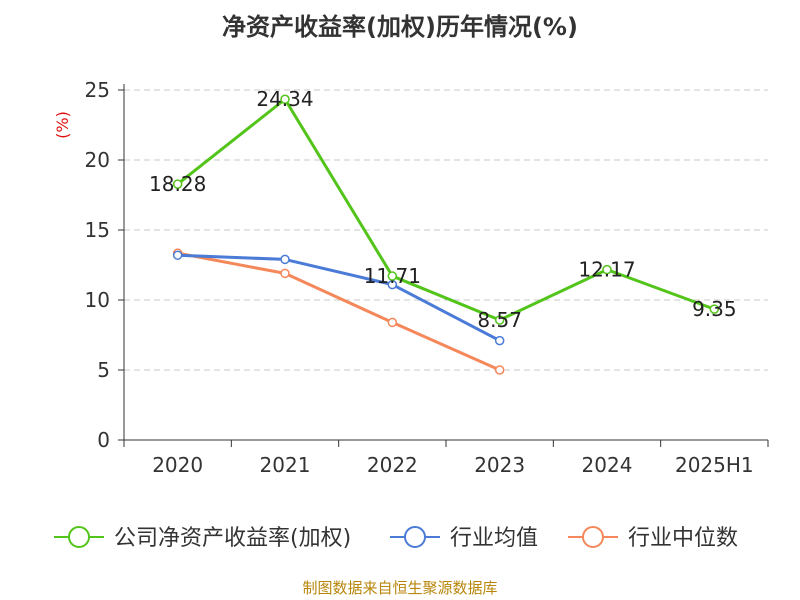  I want to click on y-tick-label: 10, so click(97, 300).